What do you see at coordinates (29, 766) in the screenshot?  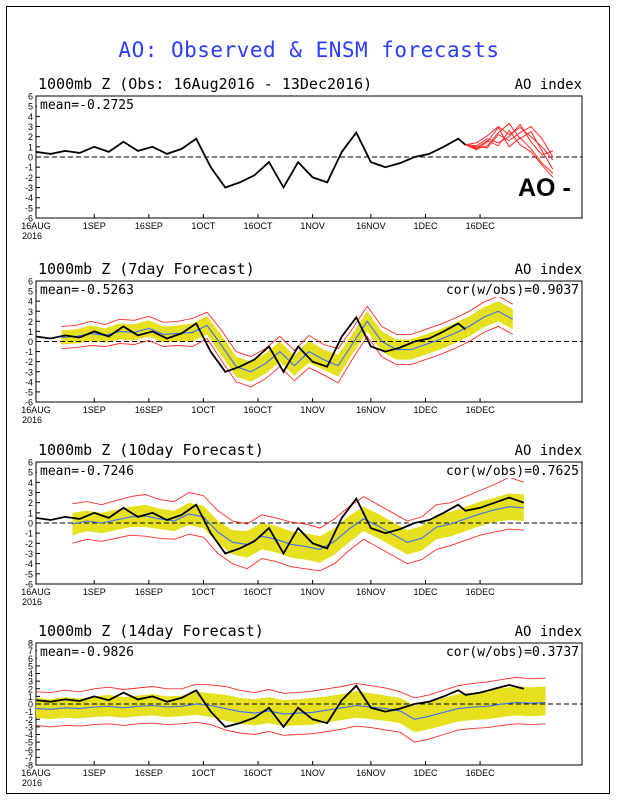 I see `y-tick-label: -8` at bounding box center [29, 766].